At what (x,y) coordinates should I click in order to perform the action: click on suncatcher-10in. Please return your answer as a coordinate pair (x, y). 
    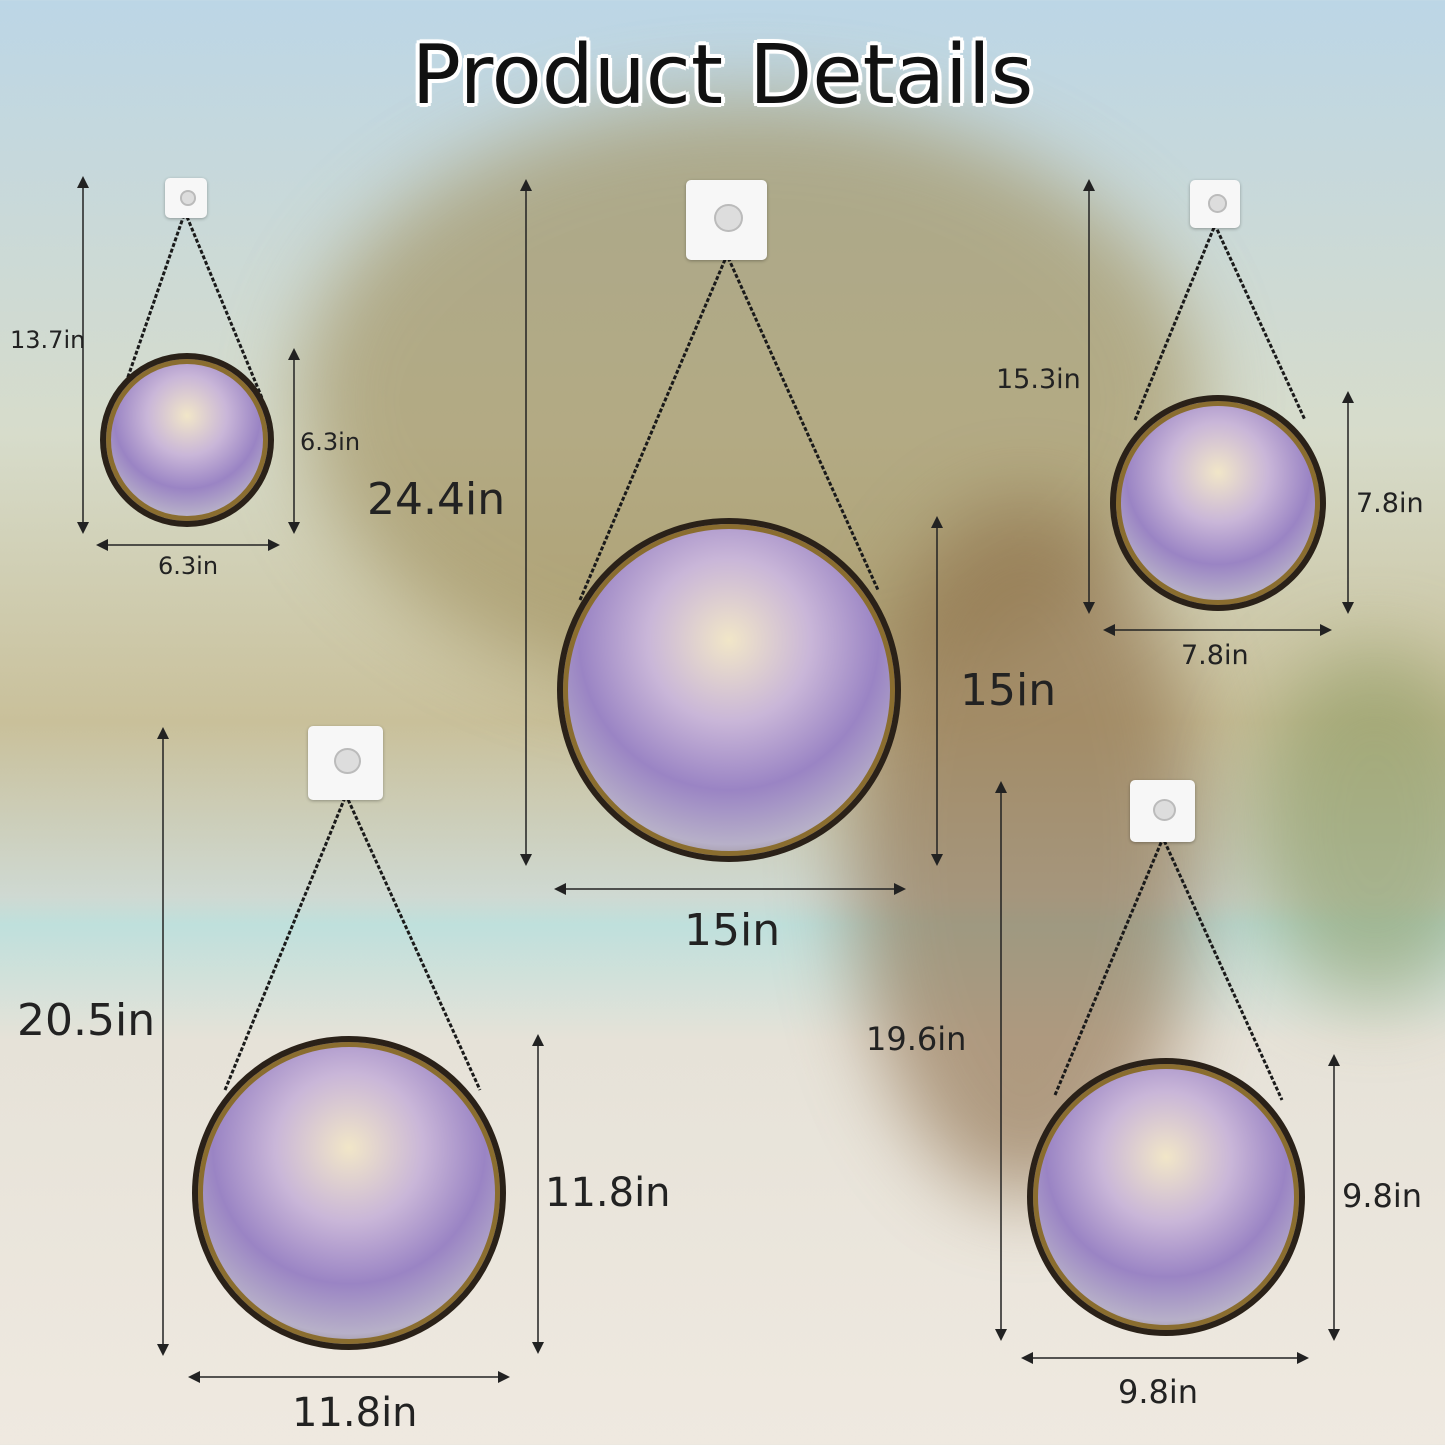
    Looking at the image, I should click on (1166, 1197).